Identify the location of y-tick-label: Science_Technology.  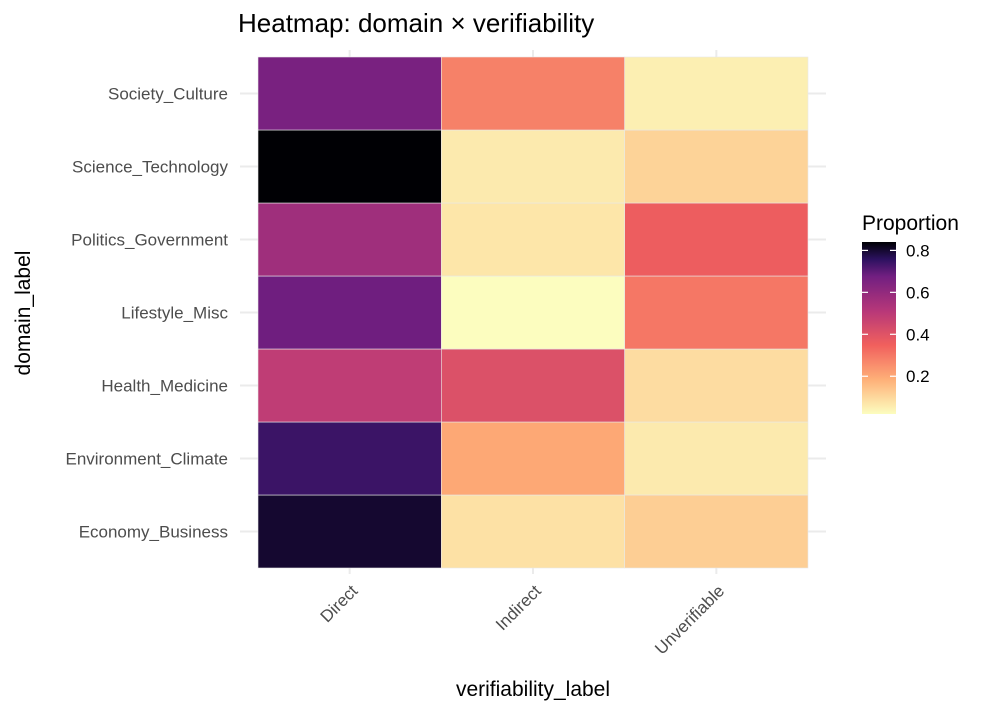
(150, 167).